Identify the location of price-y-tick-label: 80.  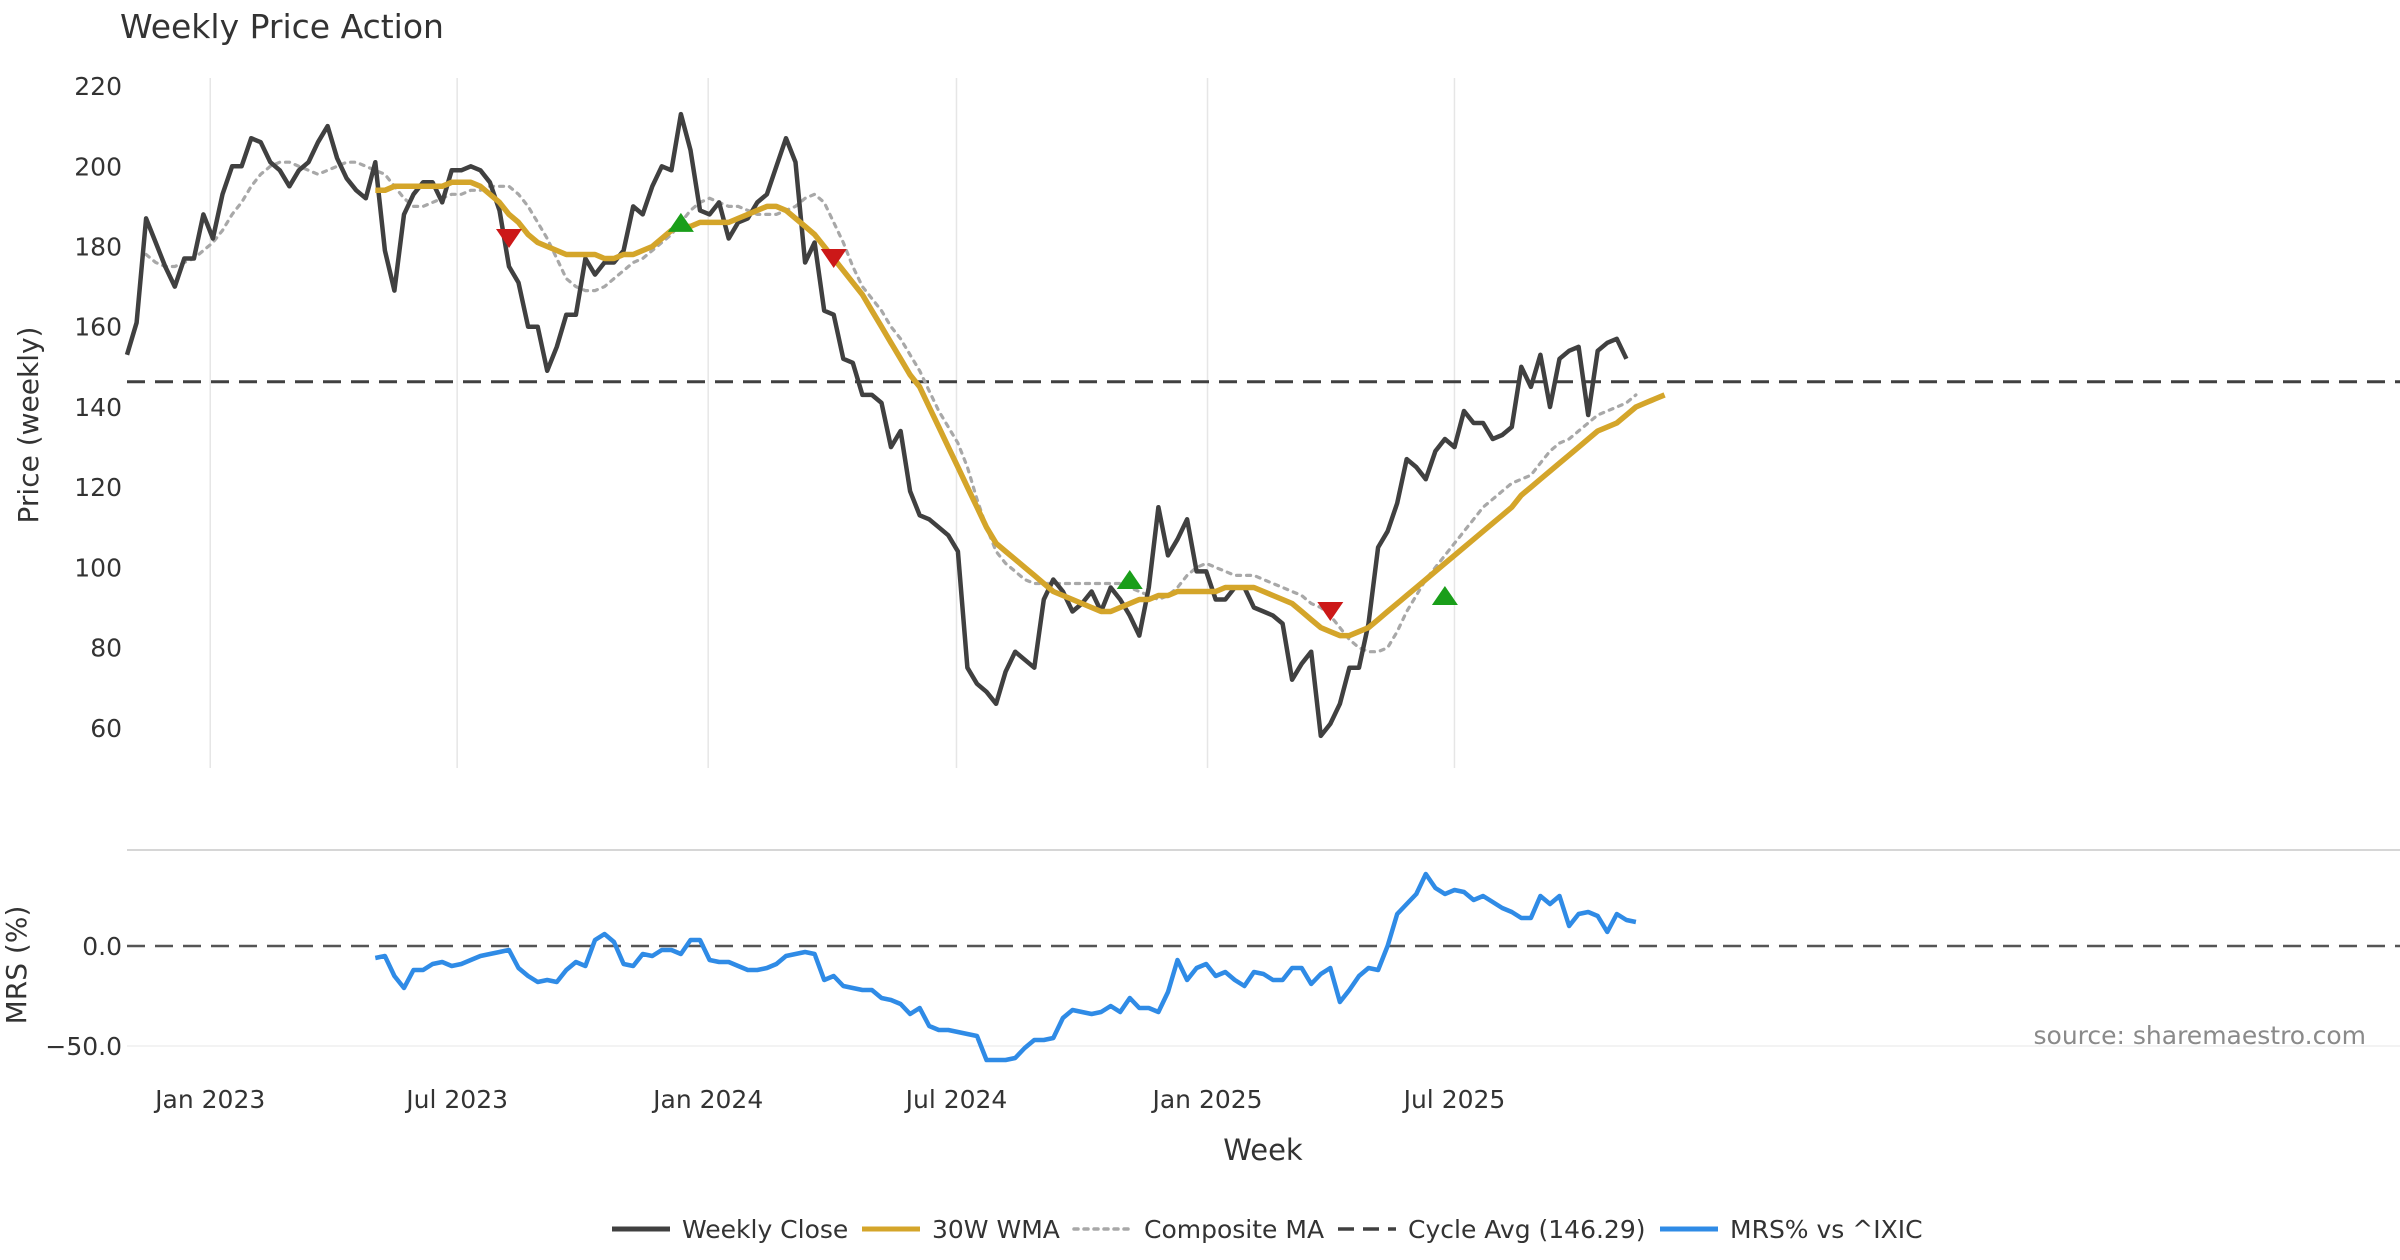
(106, 648).